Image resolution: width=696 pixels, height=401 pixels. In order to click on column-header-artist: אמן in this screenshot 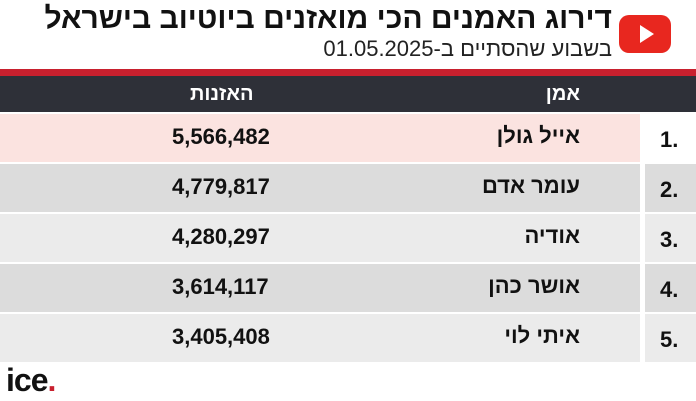, I will do `click(562, 94)`.